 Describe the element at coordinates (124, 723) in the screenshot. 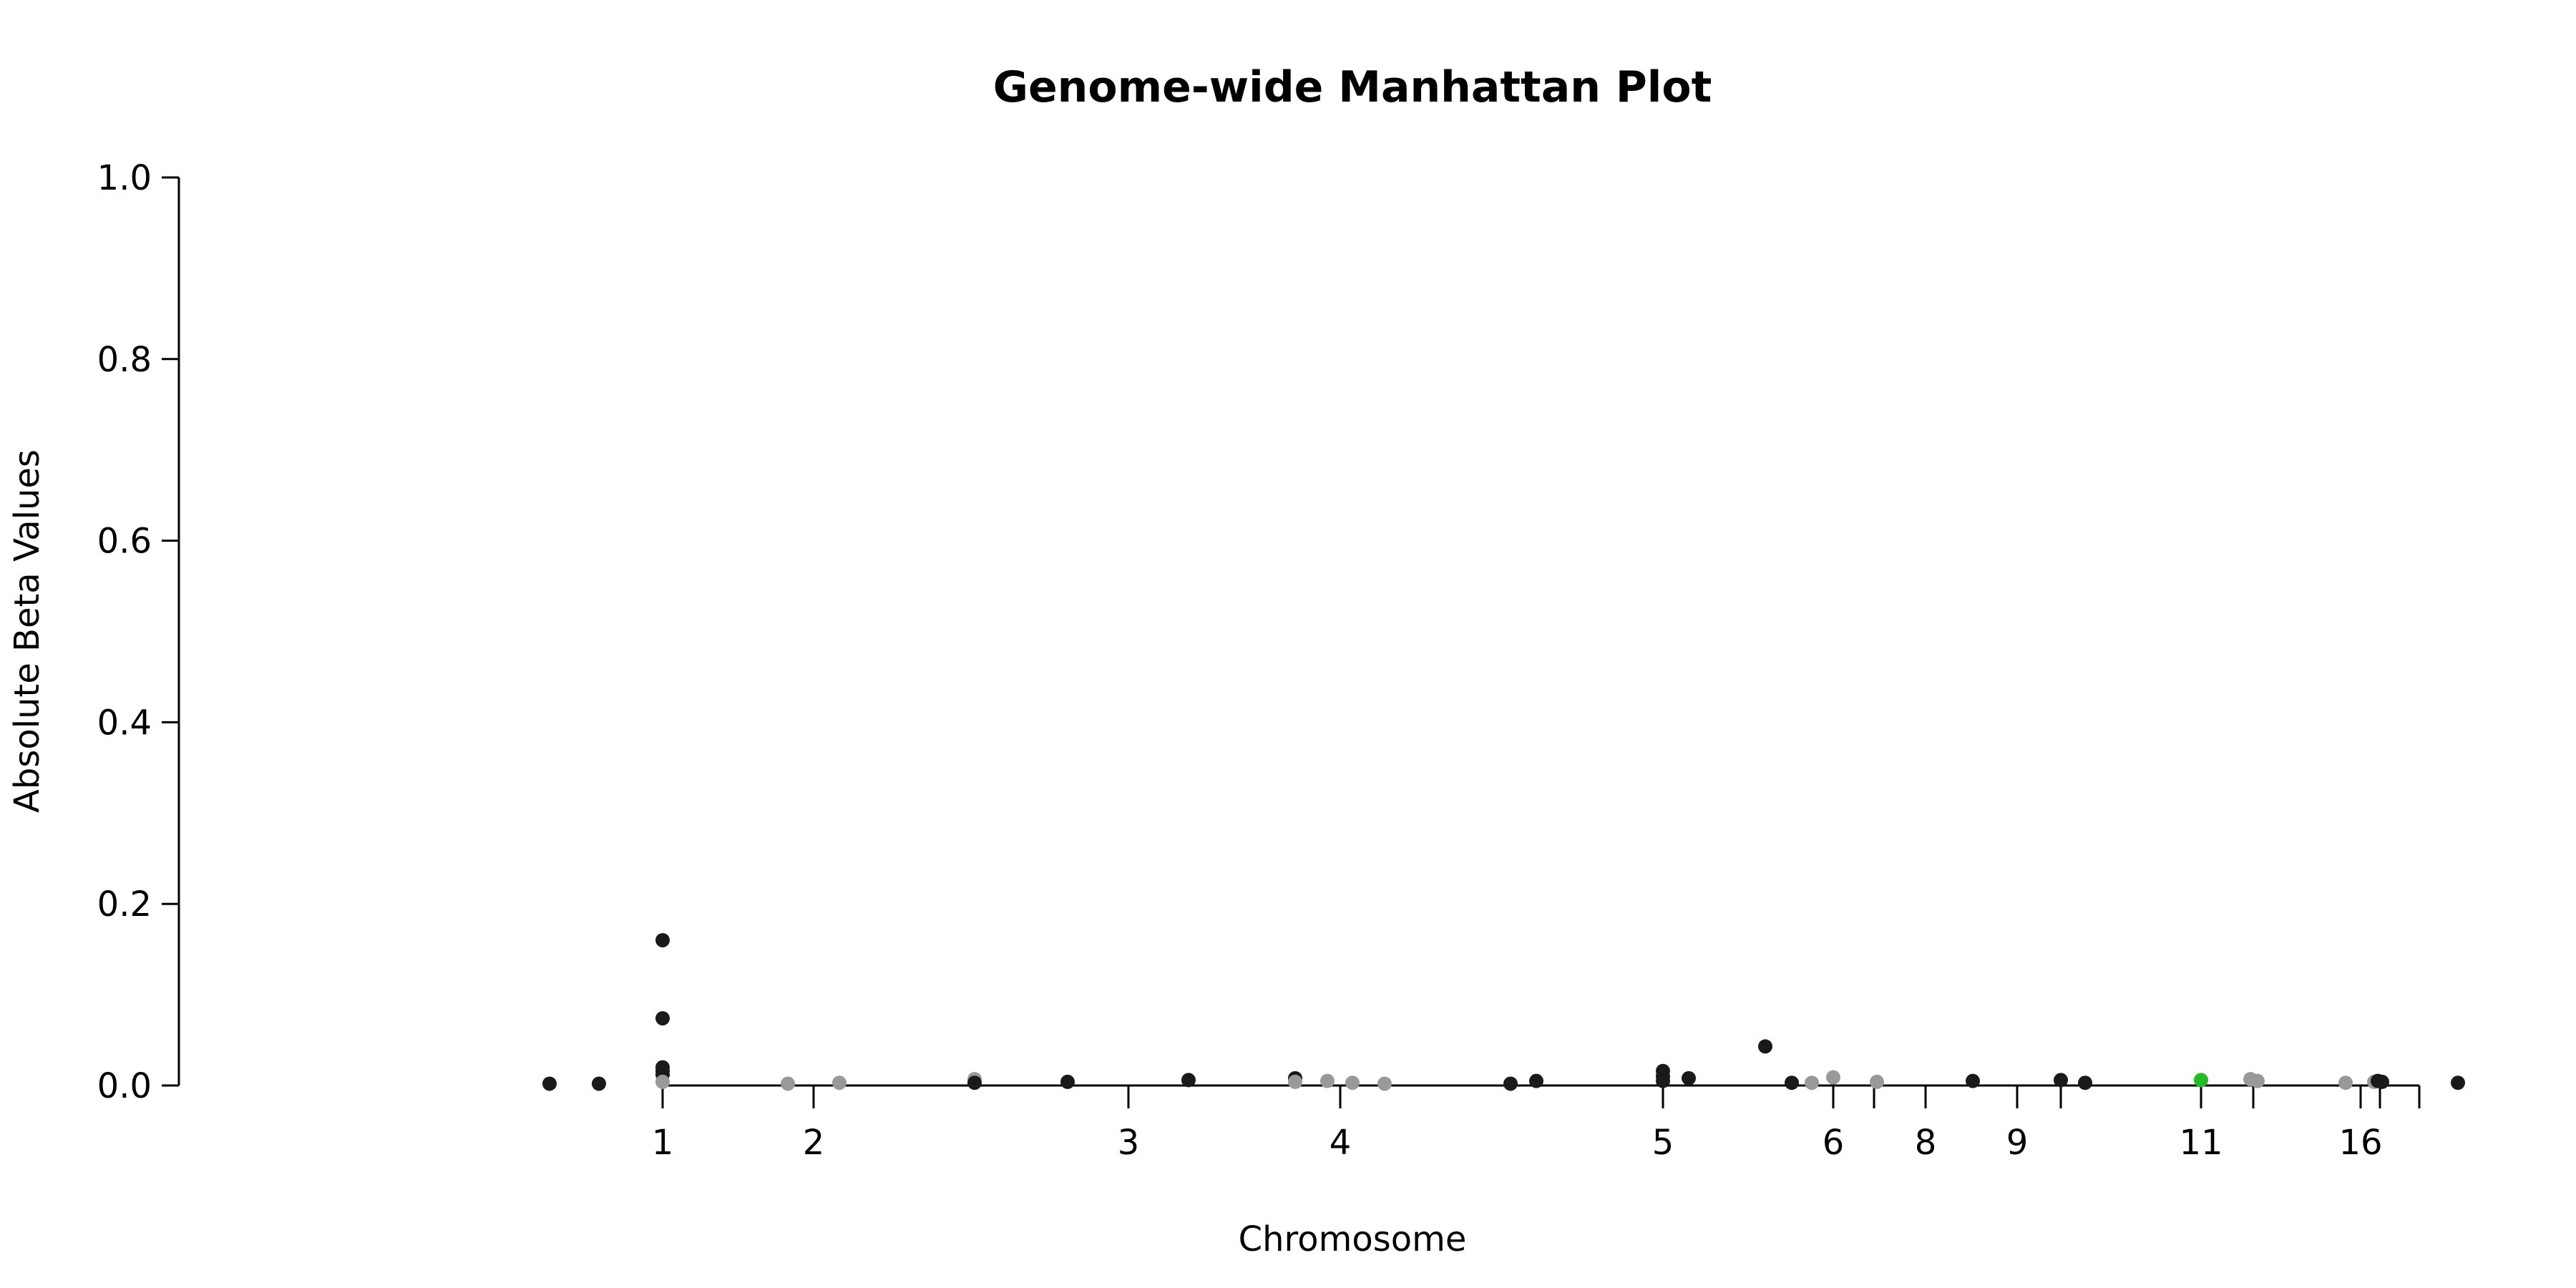

I see `y-tick-label: 0.4` at that location.